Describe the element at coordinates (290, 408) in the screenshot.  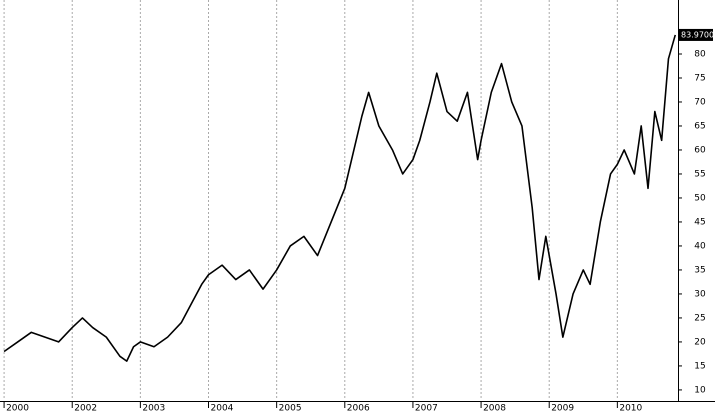
I see `x-tick-label: 2005` at that location.